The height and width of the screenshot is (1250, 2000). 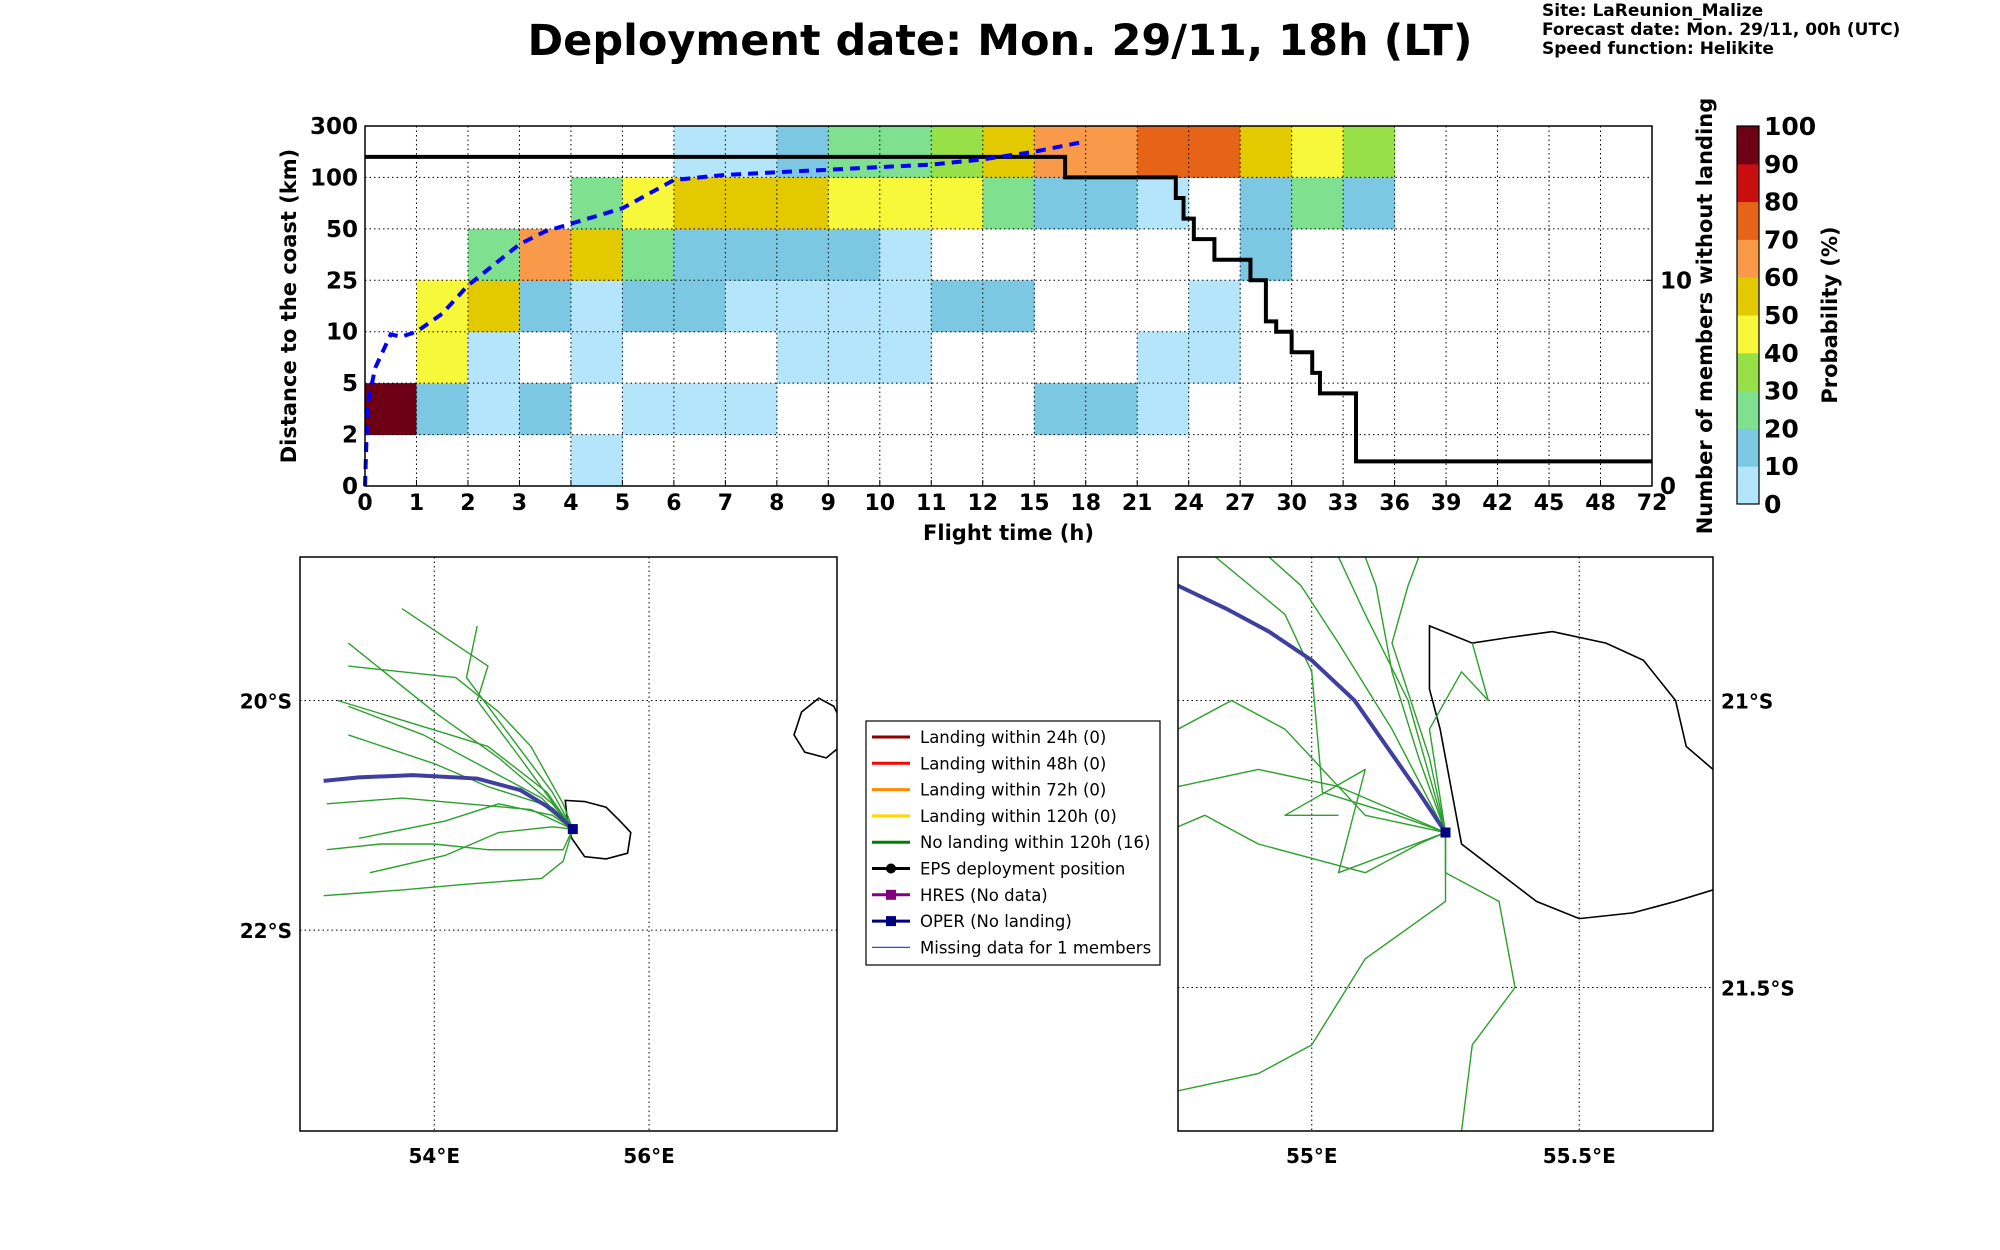 I want to click on x-tick-label: 36, so click(x=1394, y=503).